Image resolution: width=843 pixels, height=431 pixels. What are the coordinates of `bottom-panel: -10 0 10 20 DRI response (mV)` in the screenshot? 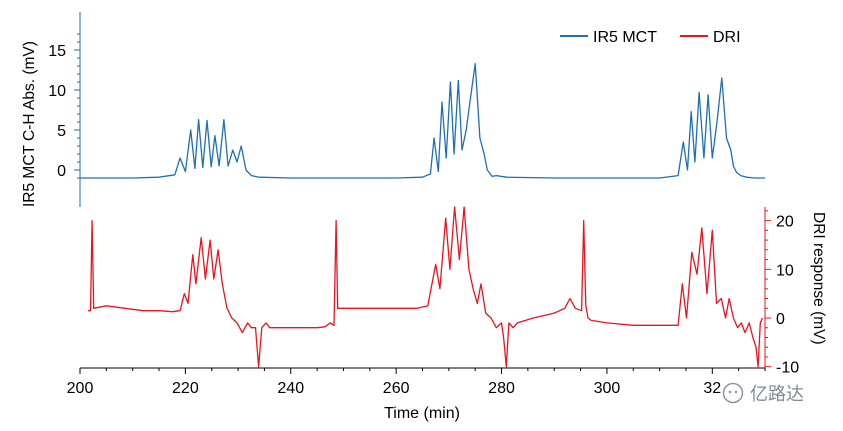 It's located at (795, 292).